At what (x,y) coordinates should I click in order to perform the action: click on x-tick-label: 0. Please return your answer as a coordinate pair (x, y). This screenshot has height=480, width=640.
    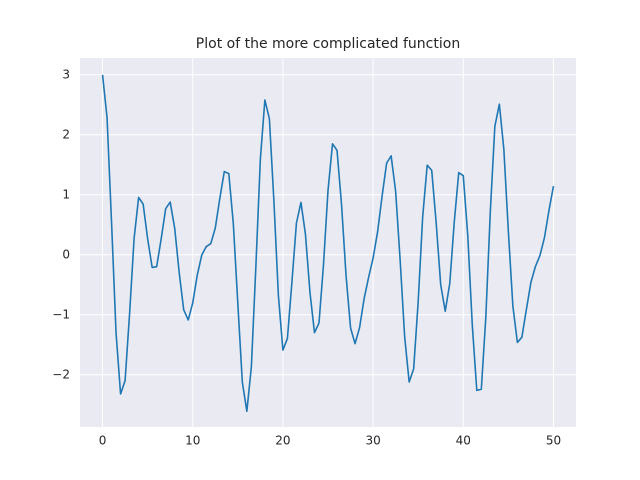
    Looking at the image, I should click on (103, 441).